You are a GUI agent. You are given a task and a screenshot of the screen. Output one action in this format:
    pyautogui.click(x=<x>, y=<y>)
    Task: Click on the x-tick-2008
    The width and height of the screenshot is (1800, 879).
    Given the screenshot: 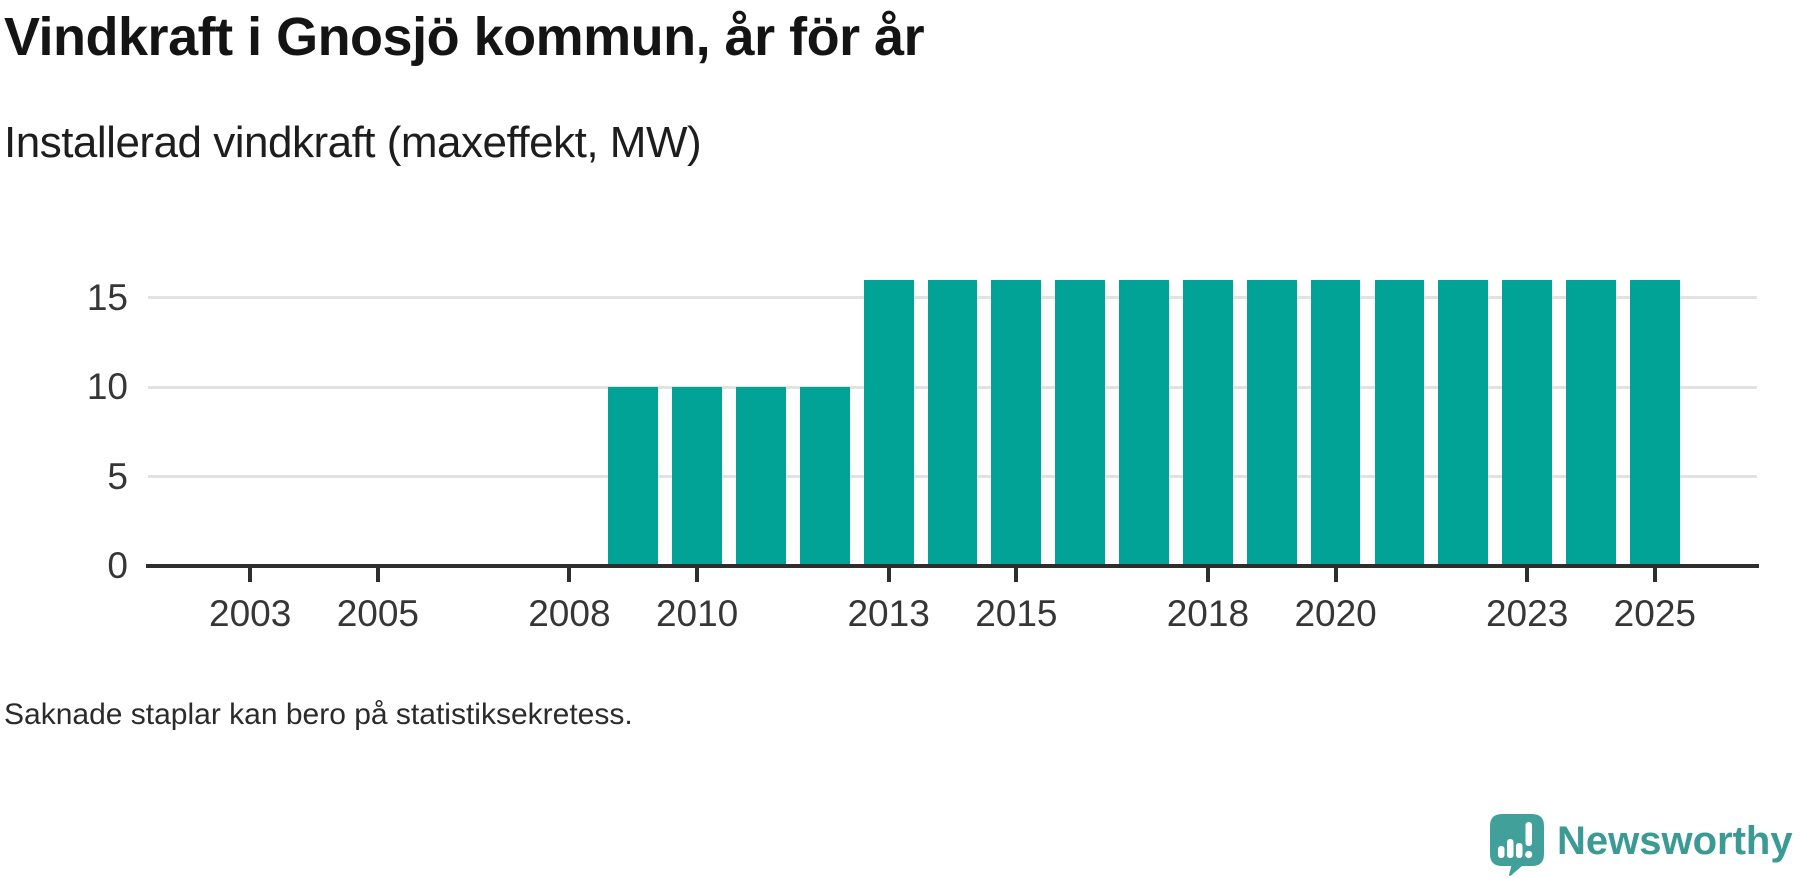 What is the action you would take?
    pyautogui.click(x=569, y=575)
    